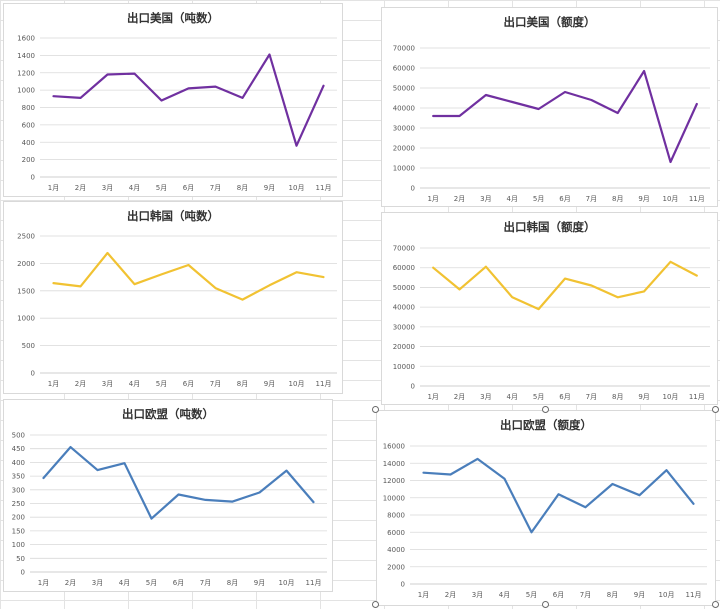  What do you see at coordinates (28, 125) in the screenshot?
I see `y-tick-label: 600` at bounding box center [28, 125].